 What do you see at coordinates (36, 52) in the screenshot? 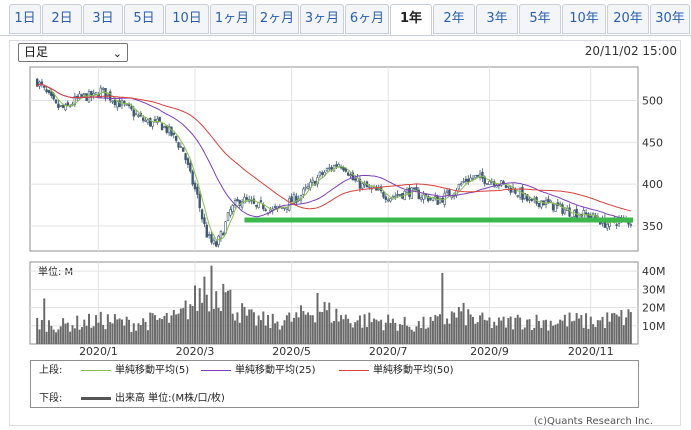
I see `interval-select-value: 日足` at bounding box center [36, 52].